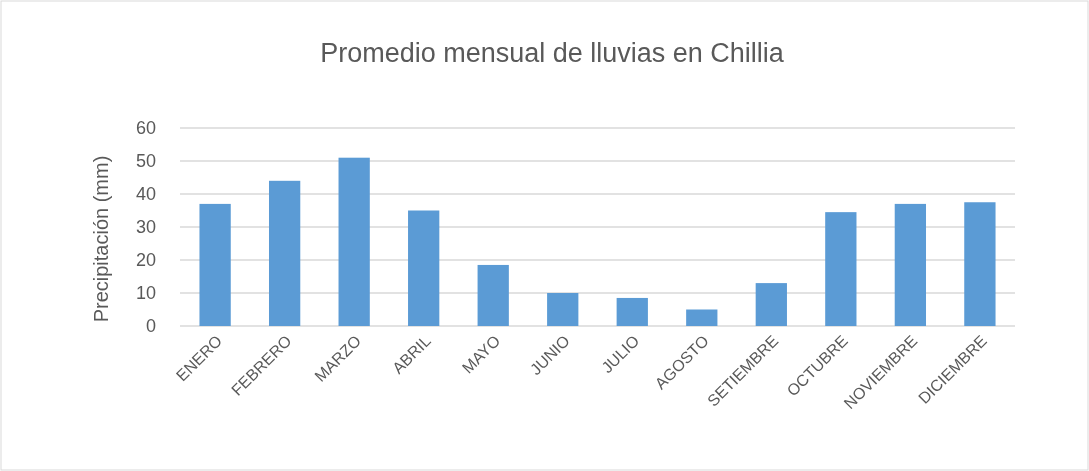 The height and width of the screenshot is (471, 1089). I want to click on y-tick-label: 10, so click(145, 293).